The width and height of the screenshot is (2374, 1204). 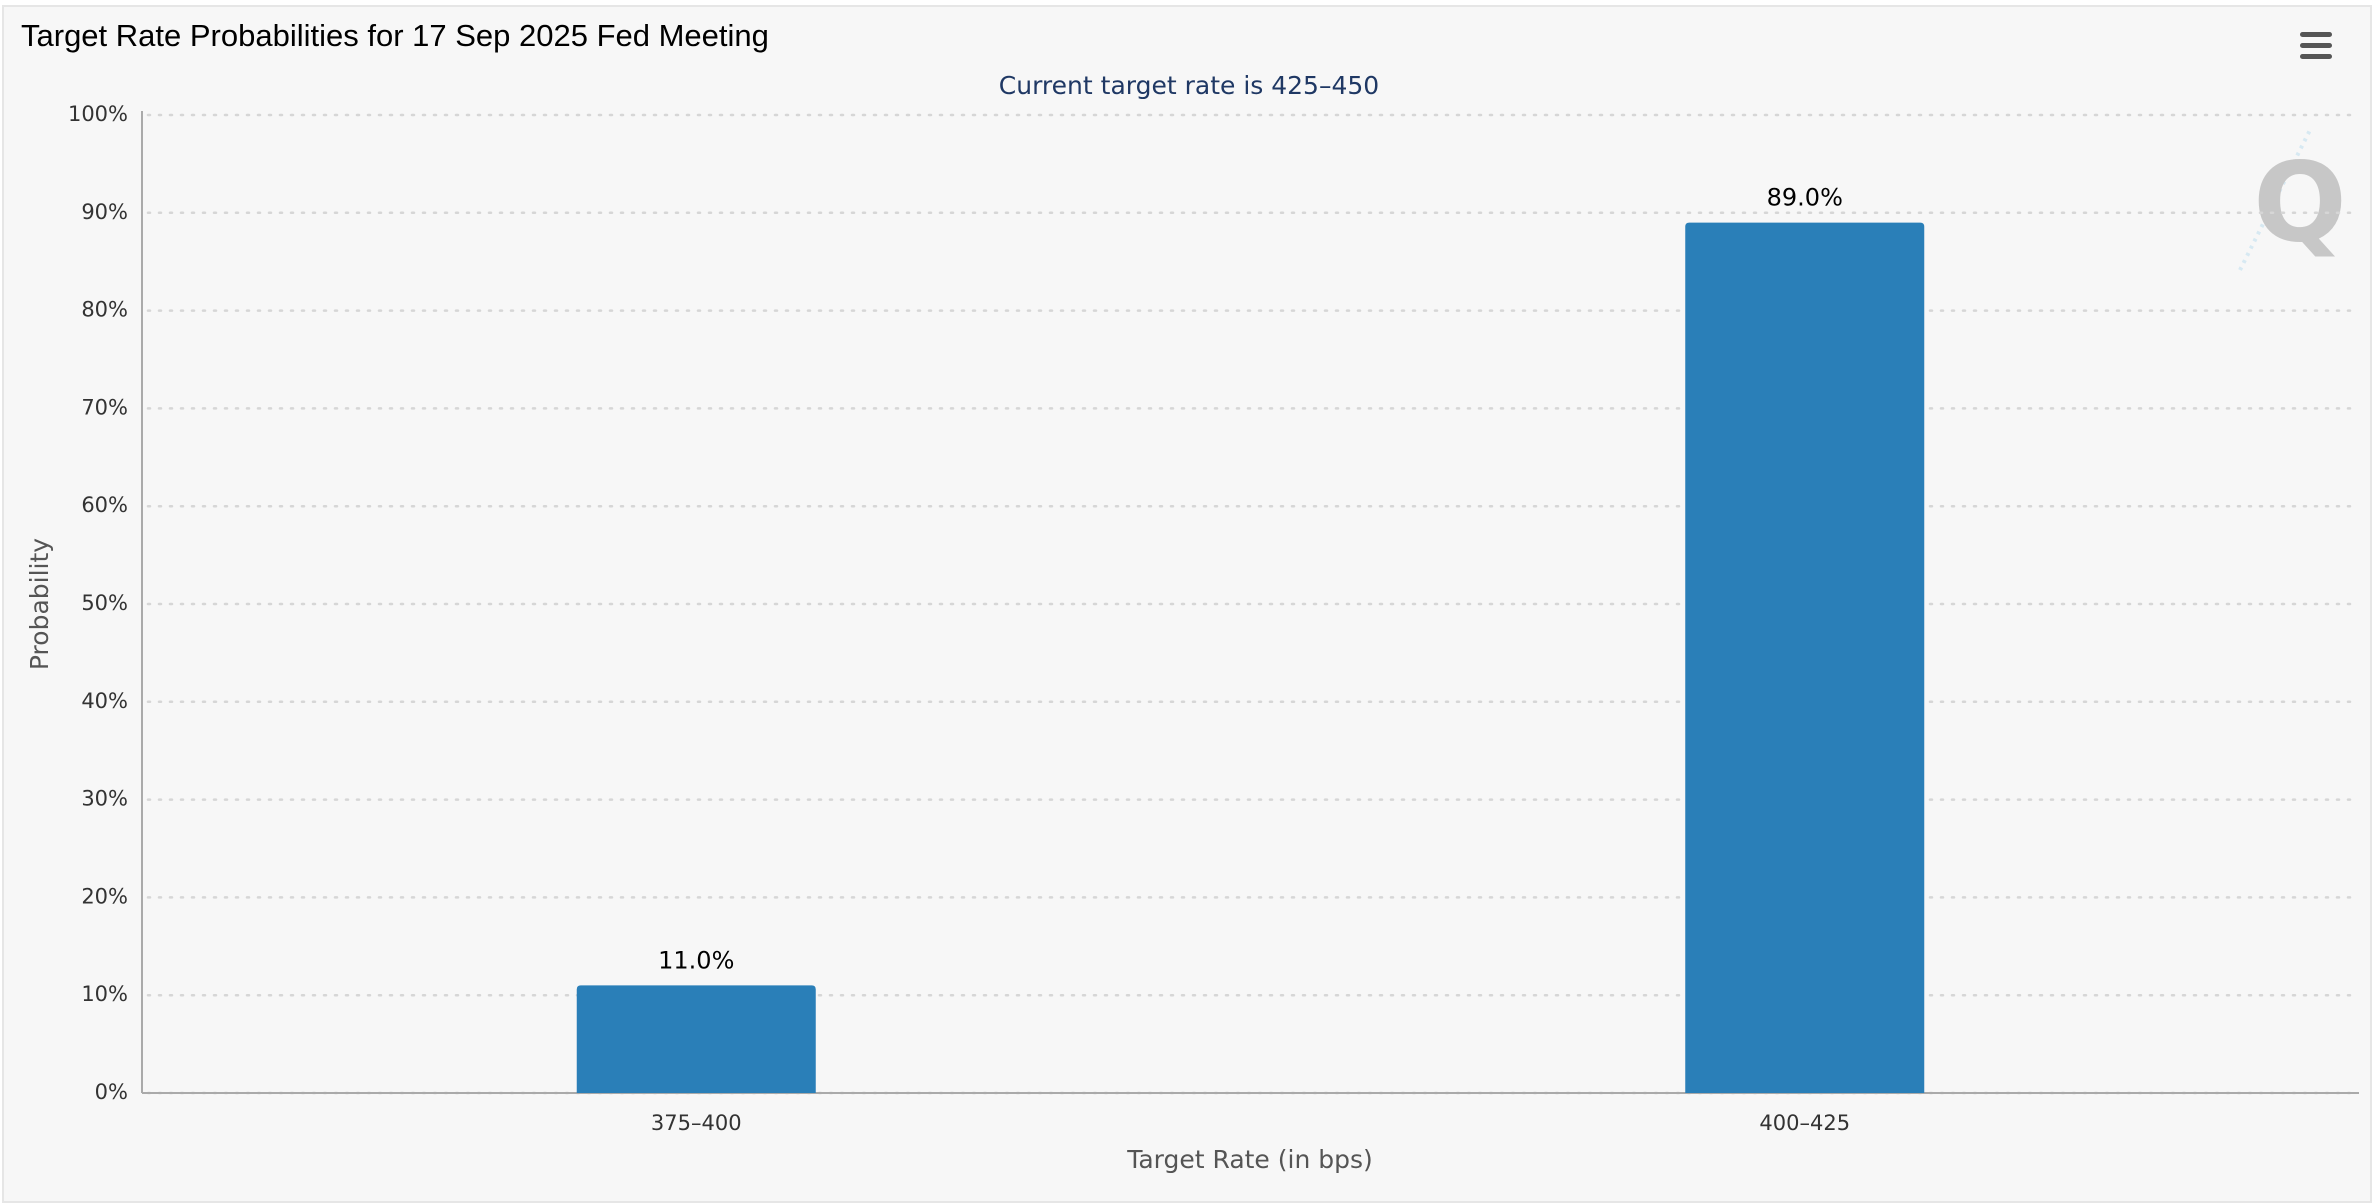 I want to click on y-tick-label: 90%, so click(x=104, y=212).